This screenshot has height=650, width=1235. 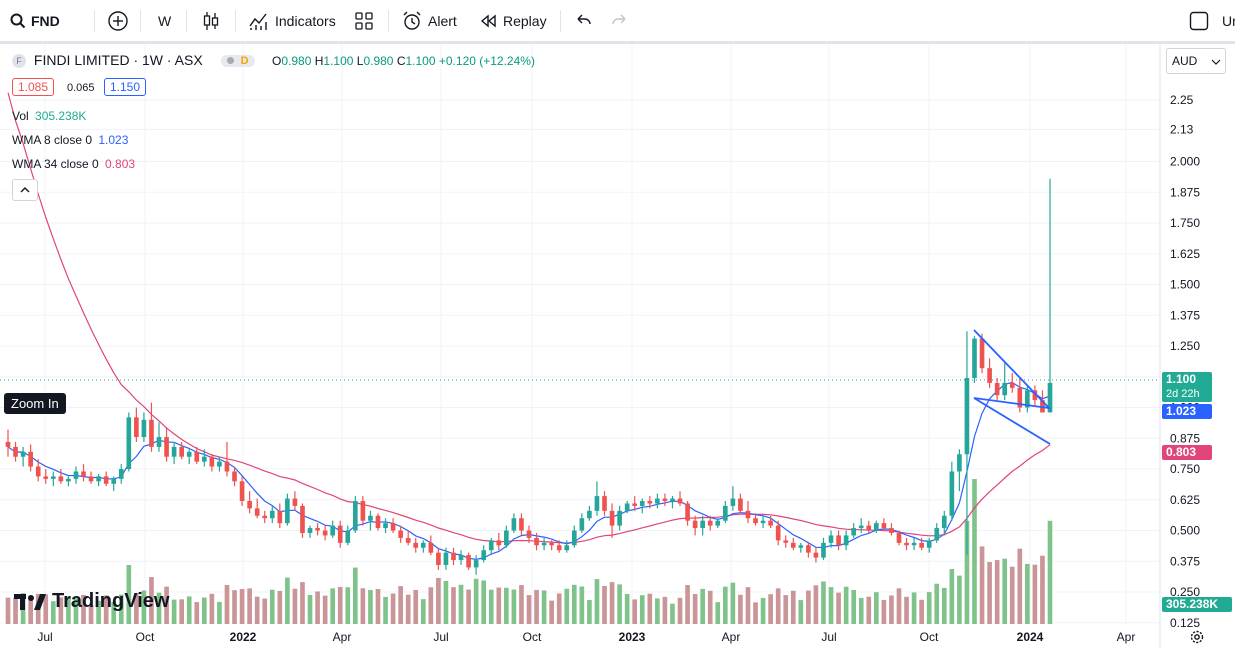 I want to click on sell-price-button: 1.085, so click(x=33, y=87).